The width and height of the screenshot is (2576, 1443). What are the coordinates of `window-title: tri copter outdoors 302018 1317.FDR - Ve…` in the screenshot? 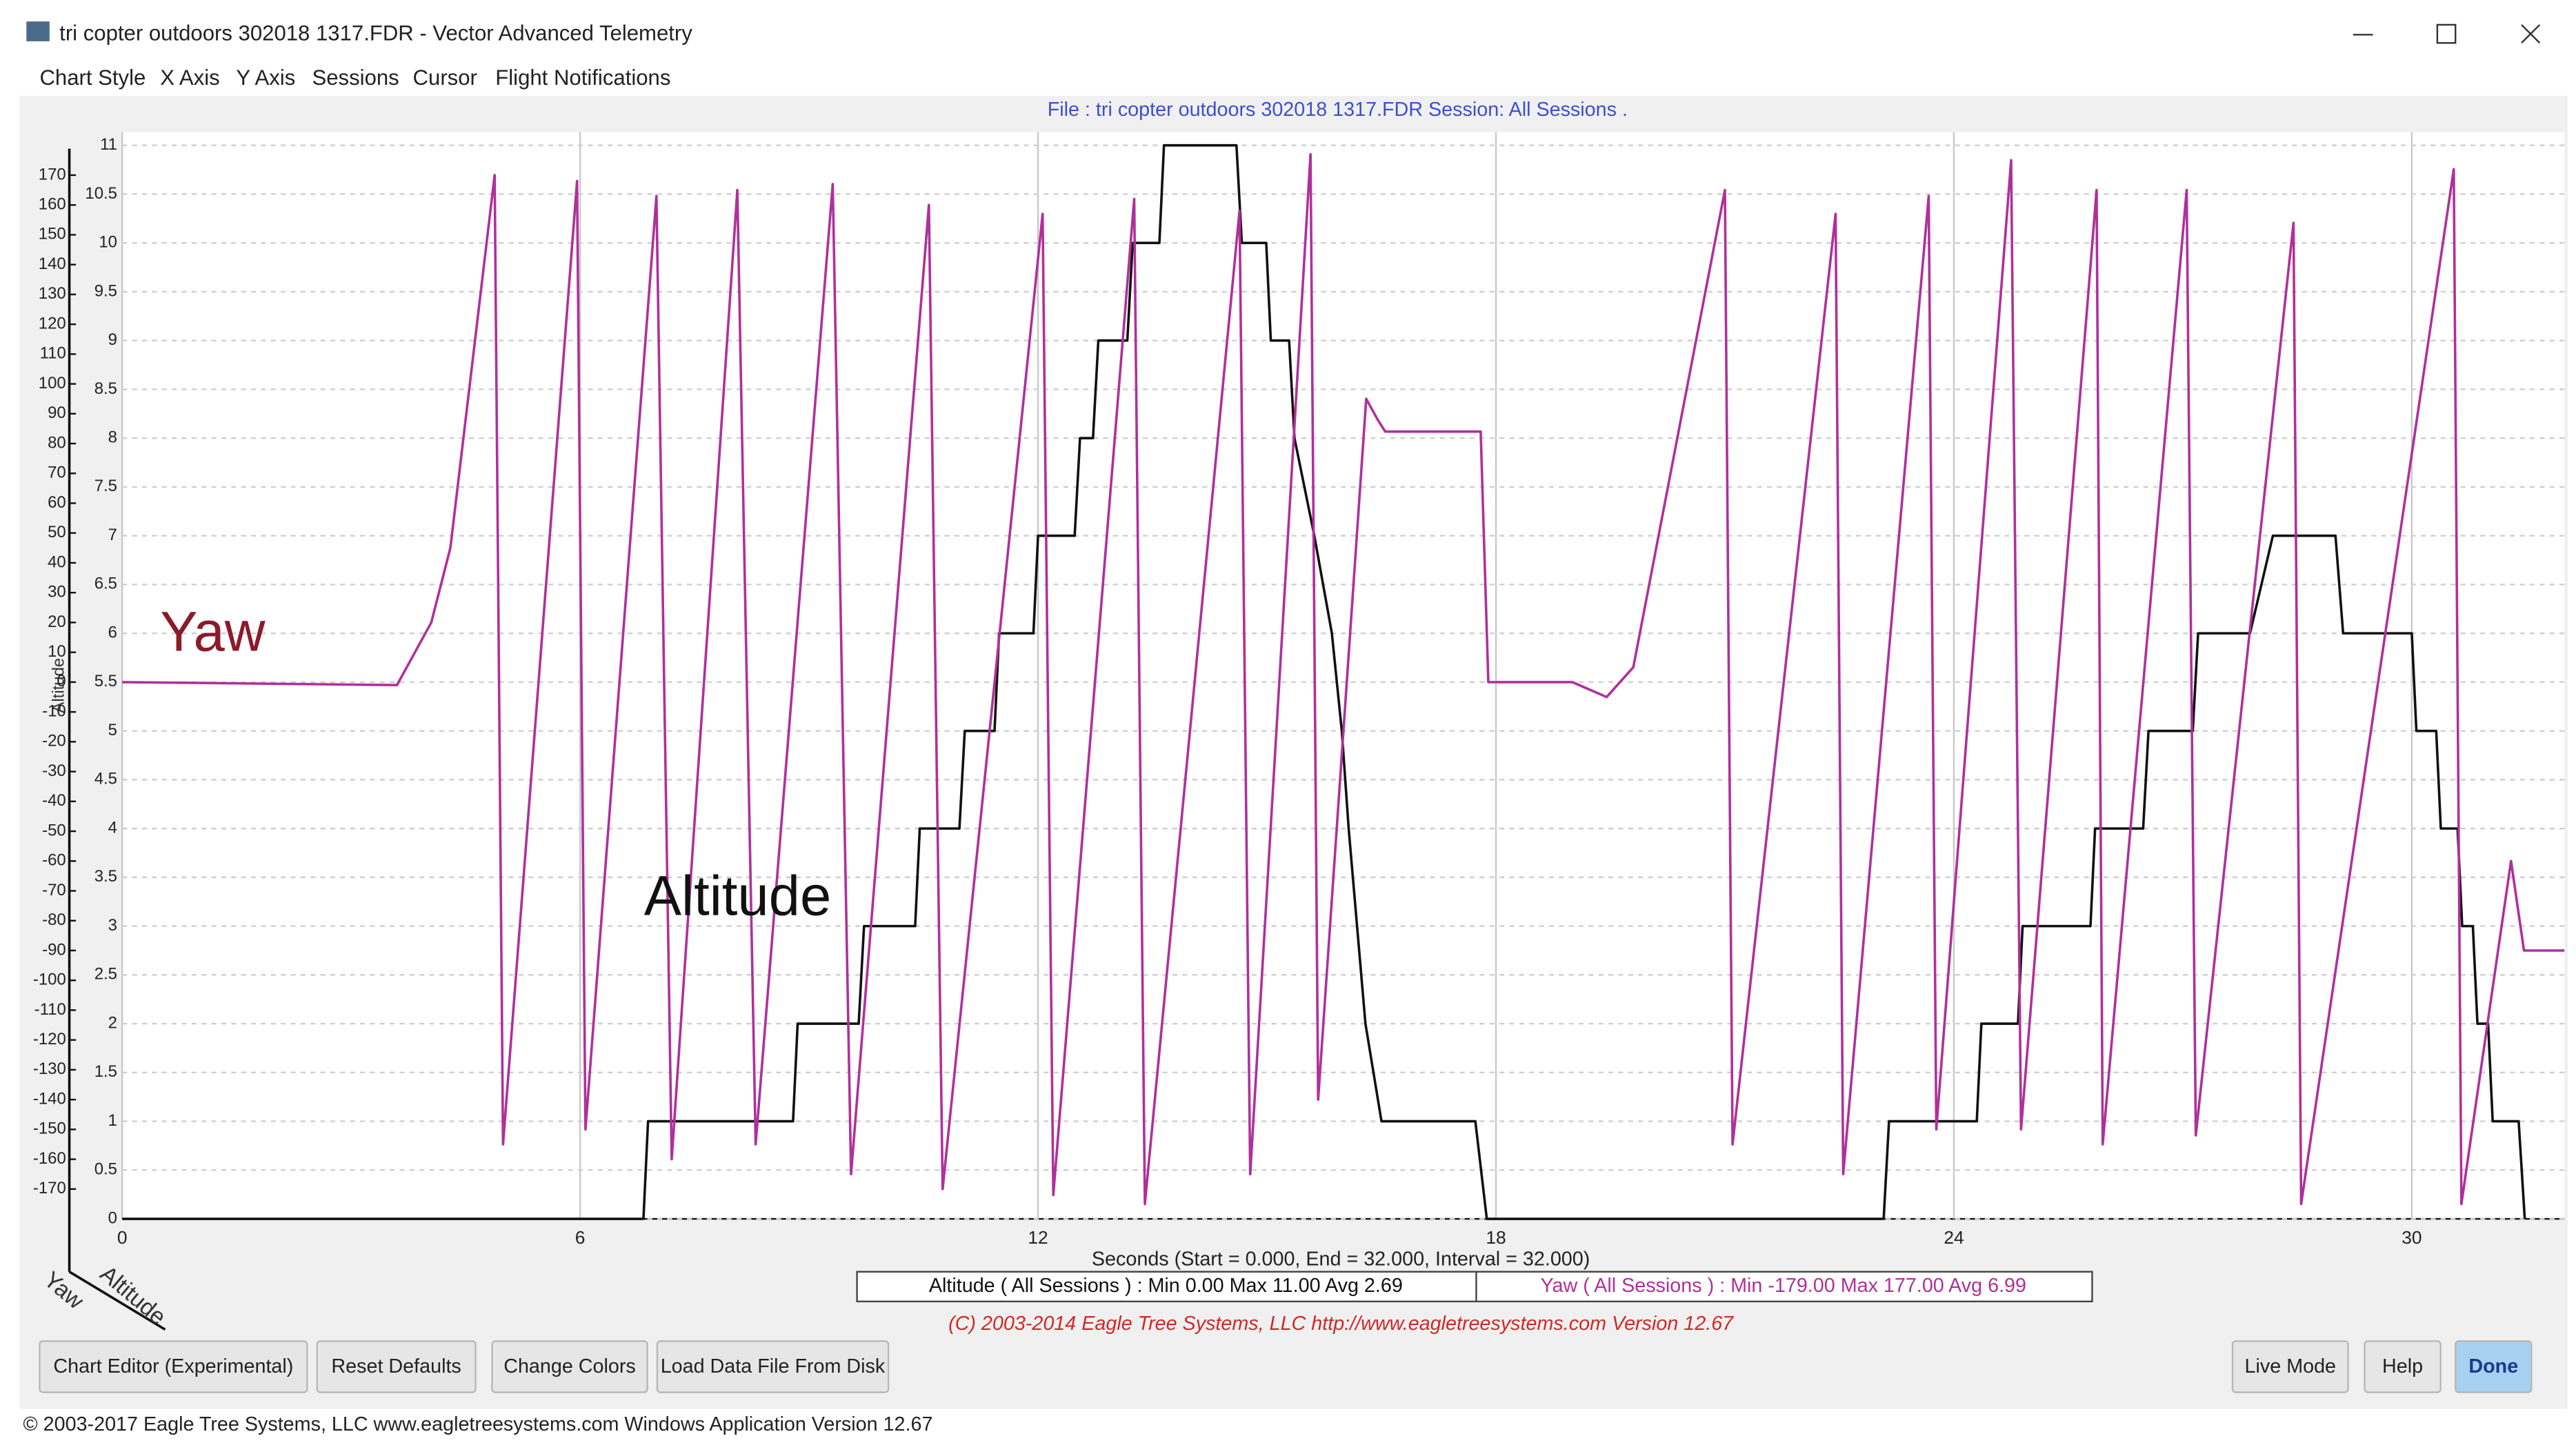 It's located at (375, 33).